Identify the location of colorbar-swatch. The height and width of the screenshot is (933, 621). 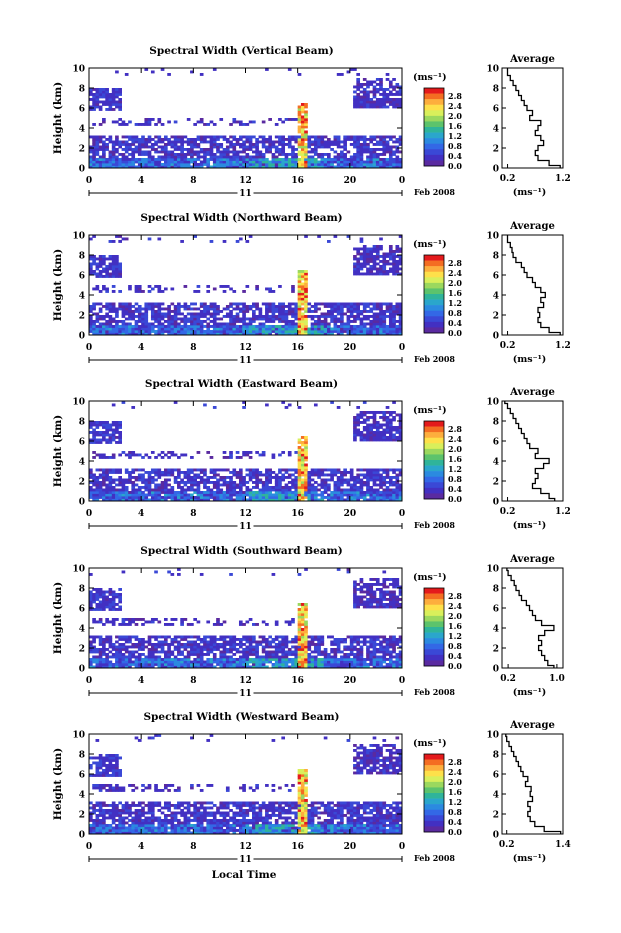
(434, 141).